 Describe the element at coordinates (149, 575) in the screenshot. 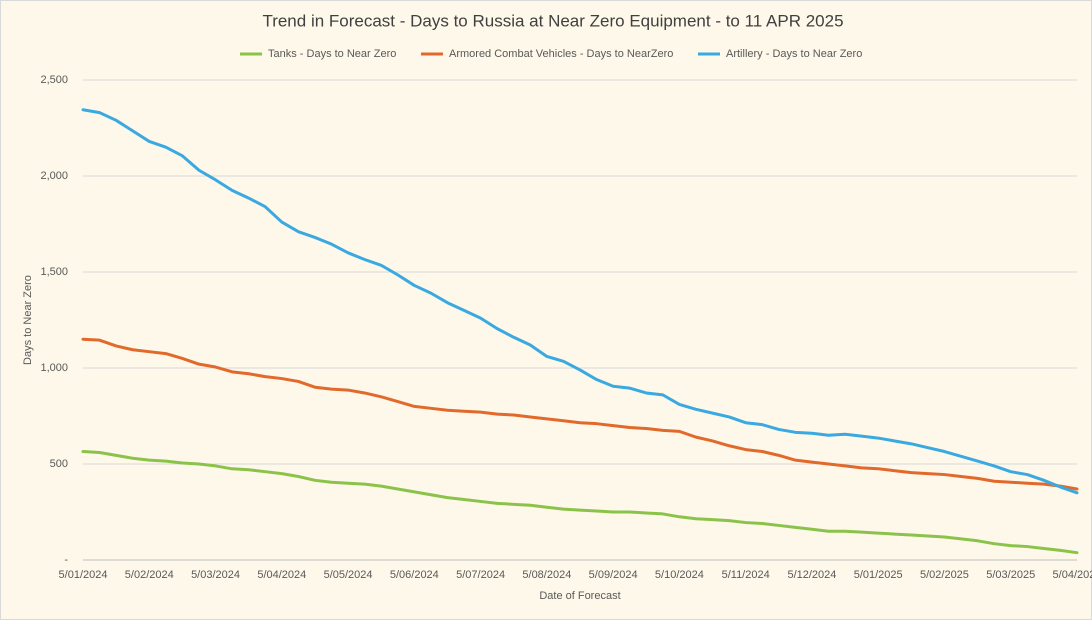

I see `x-tick-label: 5/02/2024` at that location.